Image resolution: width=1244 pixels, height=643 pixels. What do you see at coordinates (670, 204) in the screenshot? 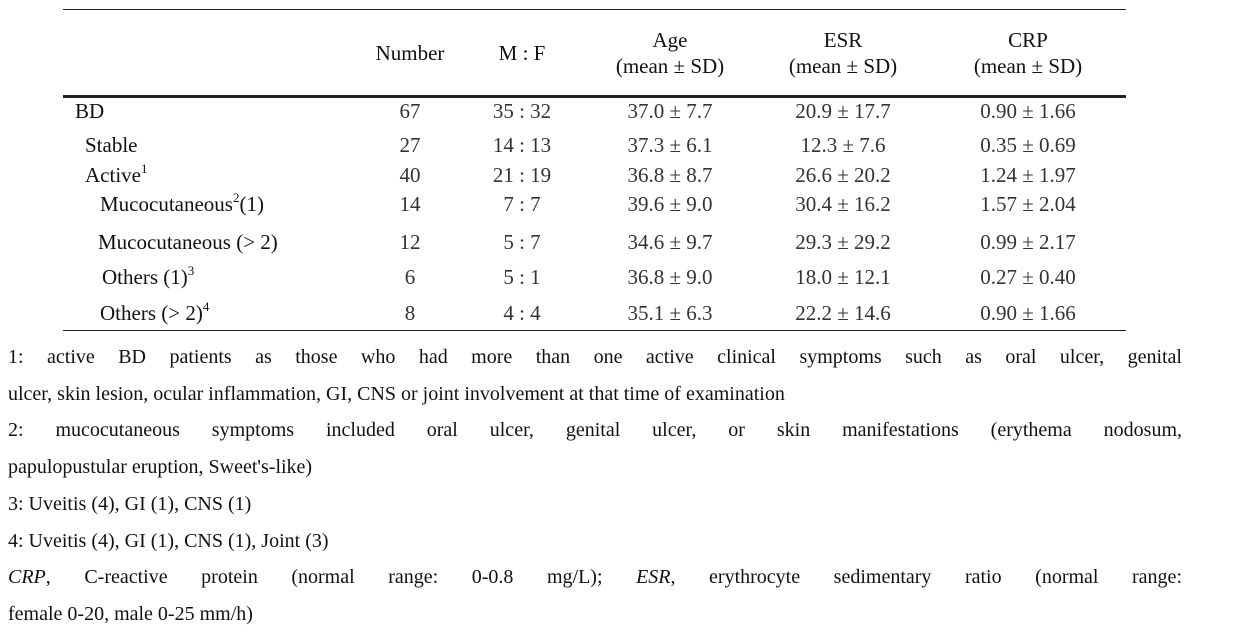
I see `table-cell: 39.6 ± 9.0` at bounding box center [670, 204].